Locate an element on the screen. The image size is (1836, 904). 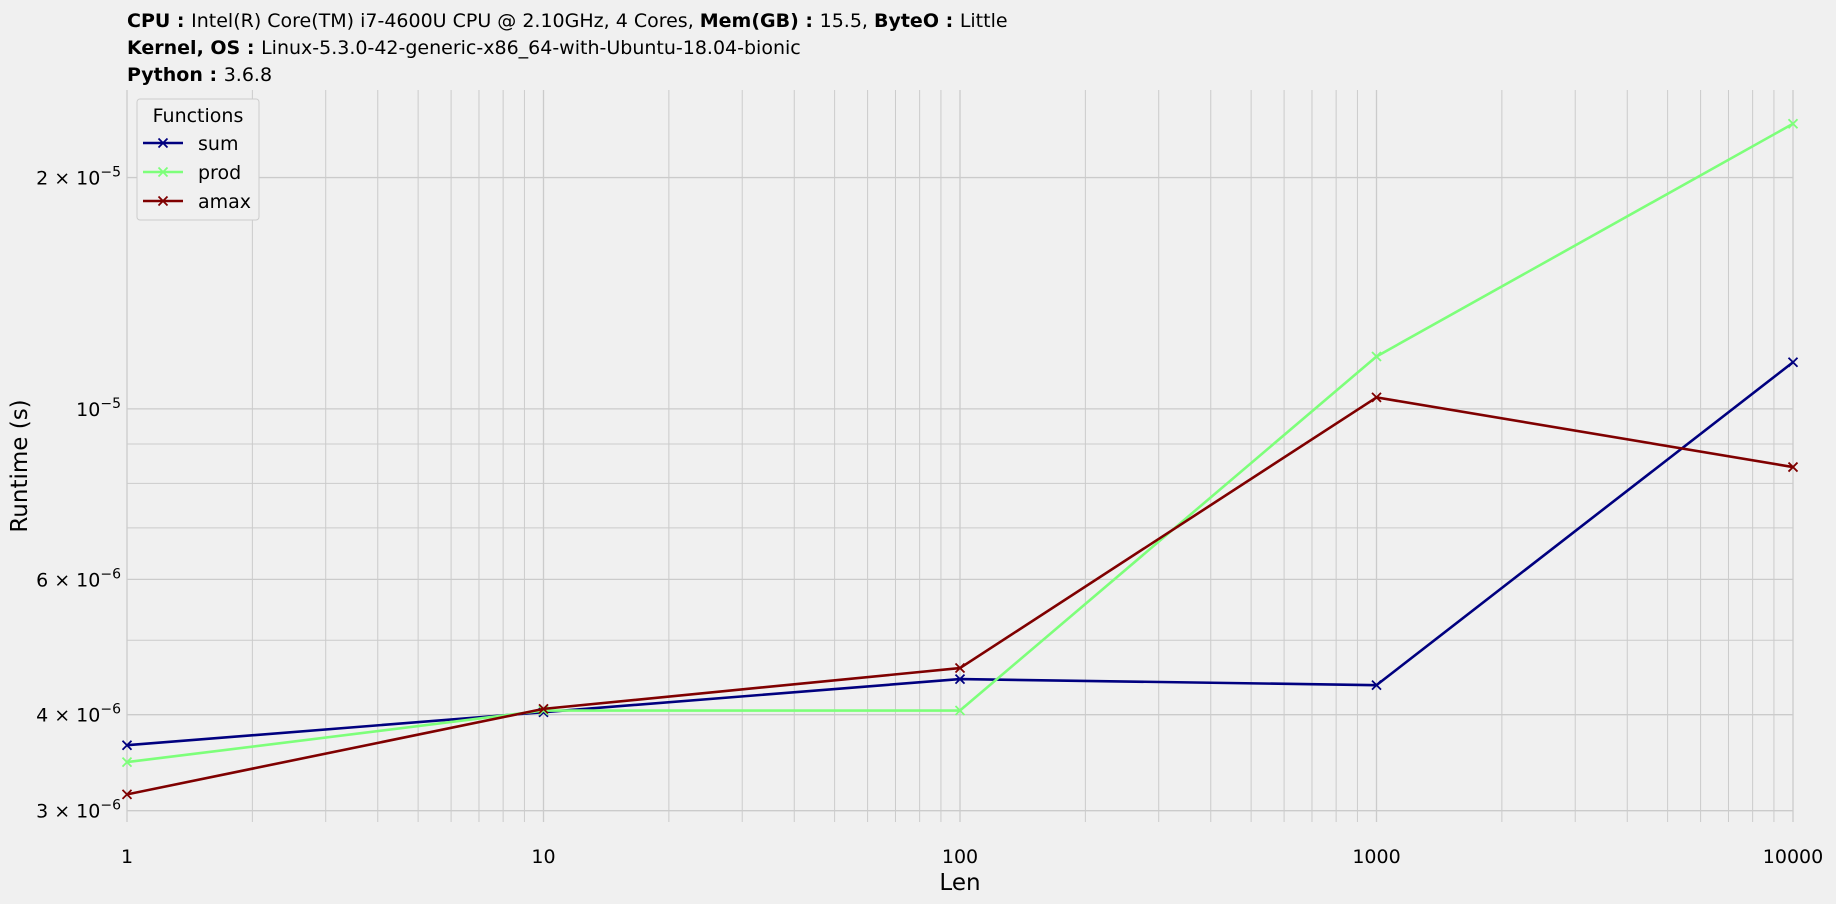
byteo-label: ByteO is located at coordinates (906, 21).